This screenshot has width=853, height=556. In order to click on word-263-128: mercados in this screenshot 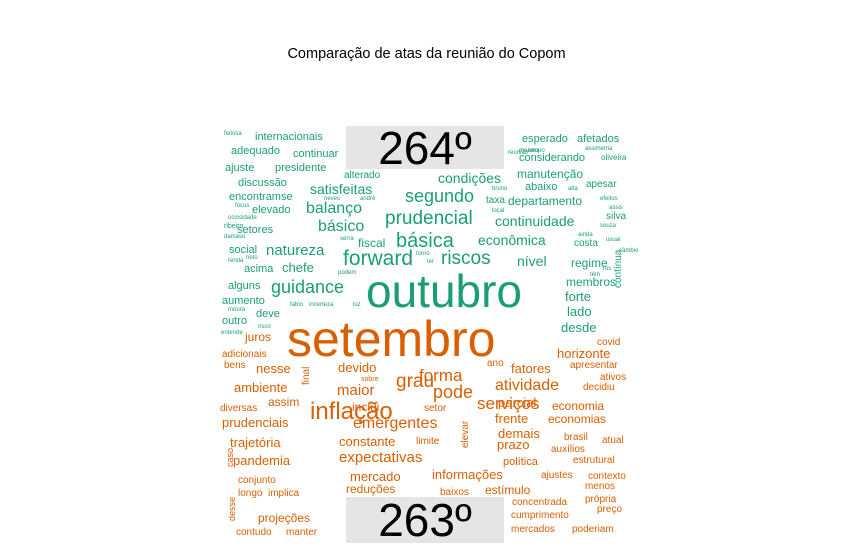, I will do `click(533, 529)`.